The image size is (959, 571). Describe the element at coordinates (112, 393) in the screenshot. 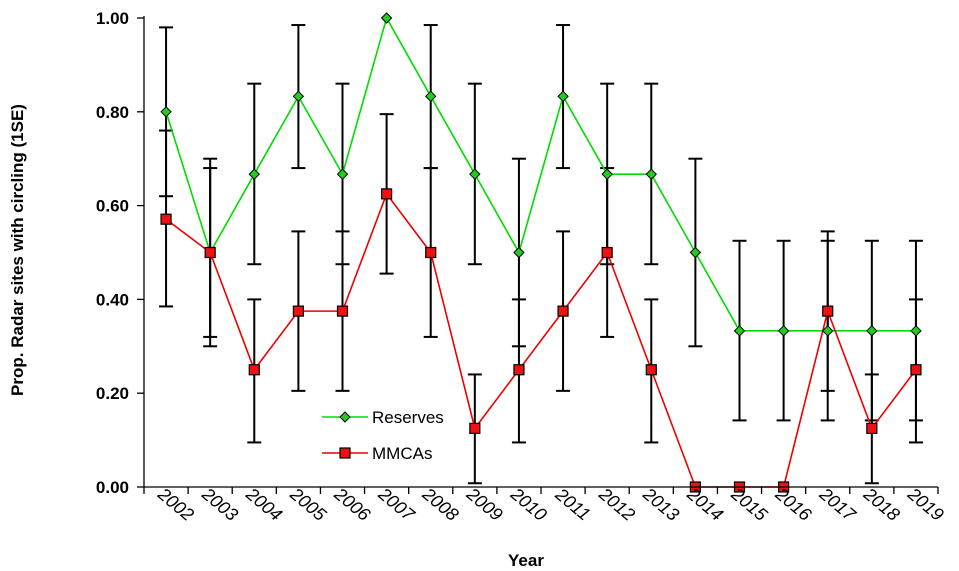

I see `y-tick-label: 0.20` at that location.